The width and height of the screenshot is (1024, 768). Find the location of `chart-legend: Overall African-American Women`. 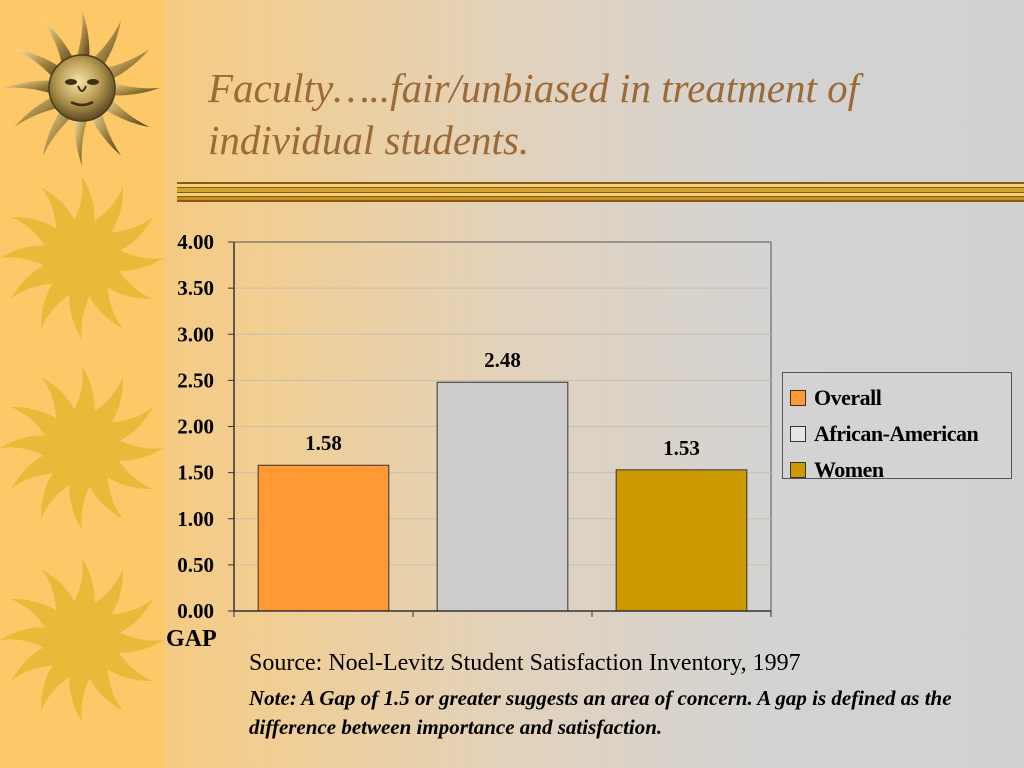

chart-legend: Overall African-American Women is located at coordinates (897, 427).